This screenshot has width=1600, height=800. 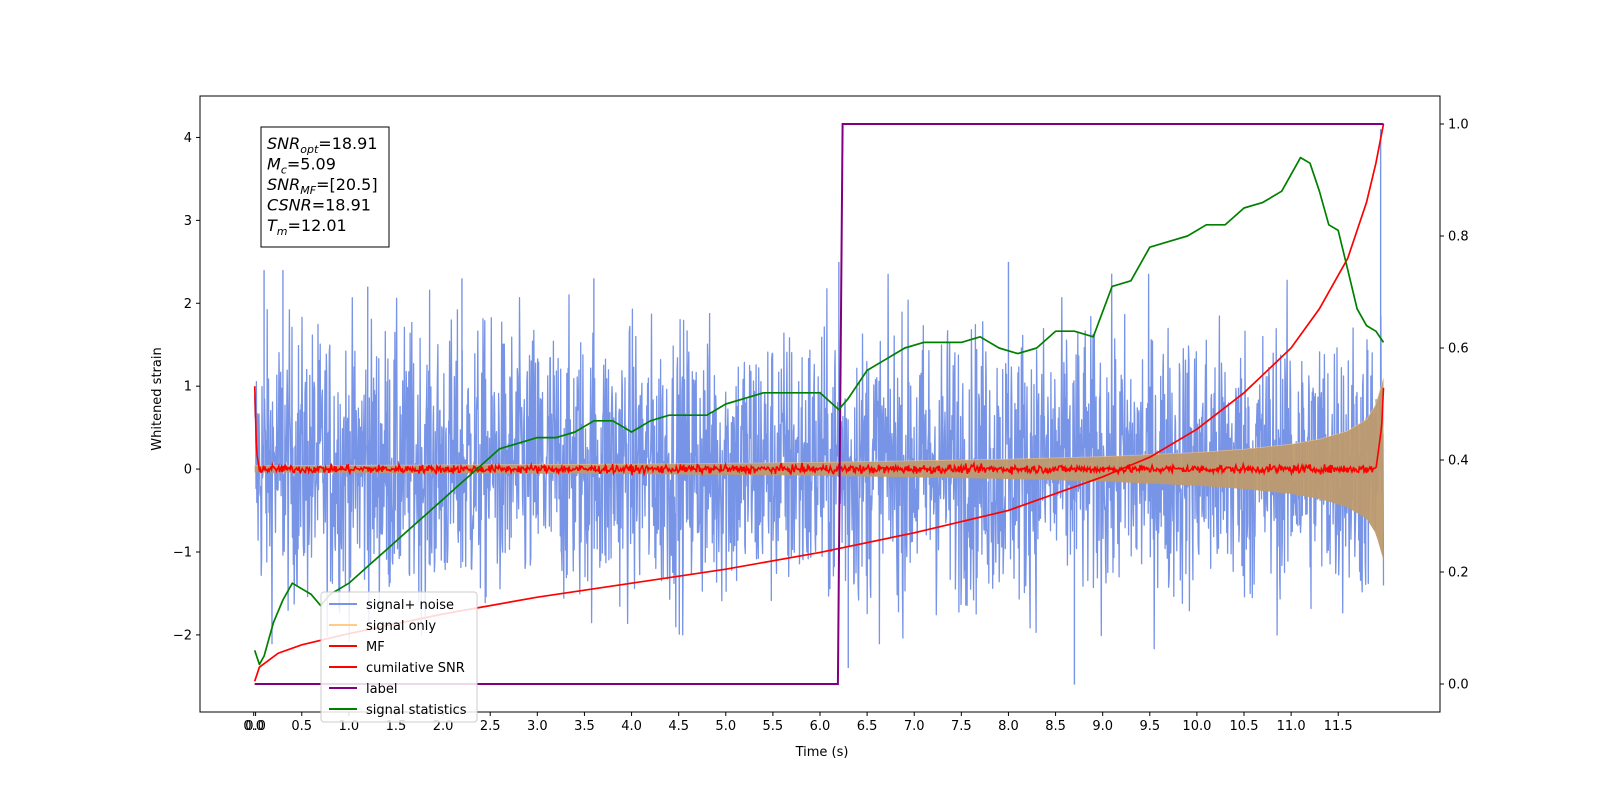 I want to click on y-tick-label: 1, so click(x=188, y=387).